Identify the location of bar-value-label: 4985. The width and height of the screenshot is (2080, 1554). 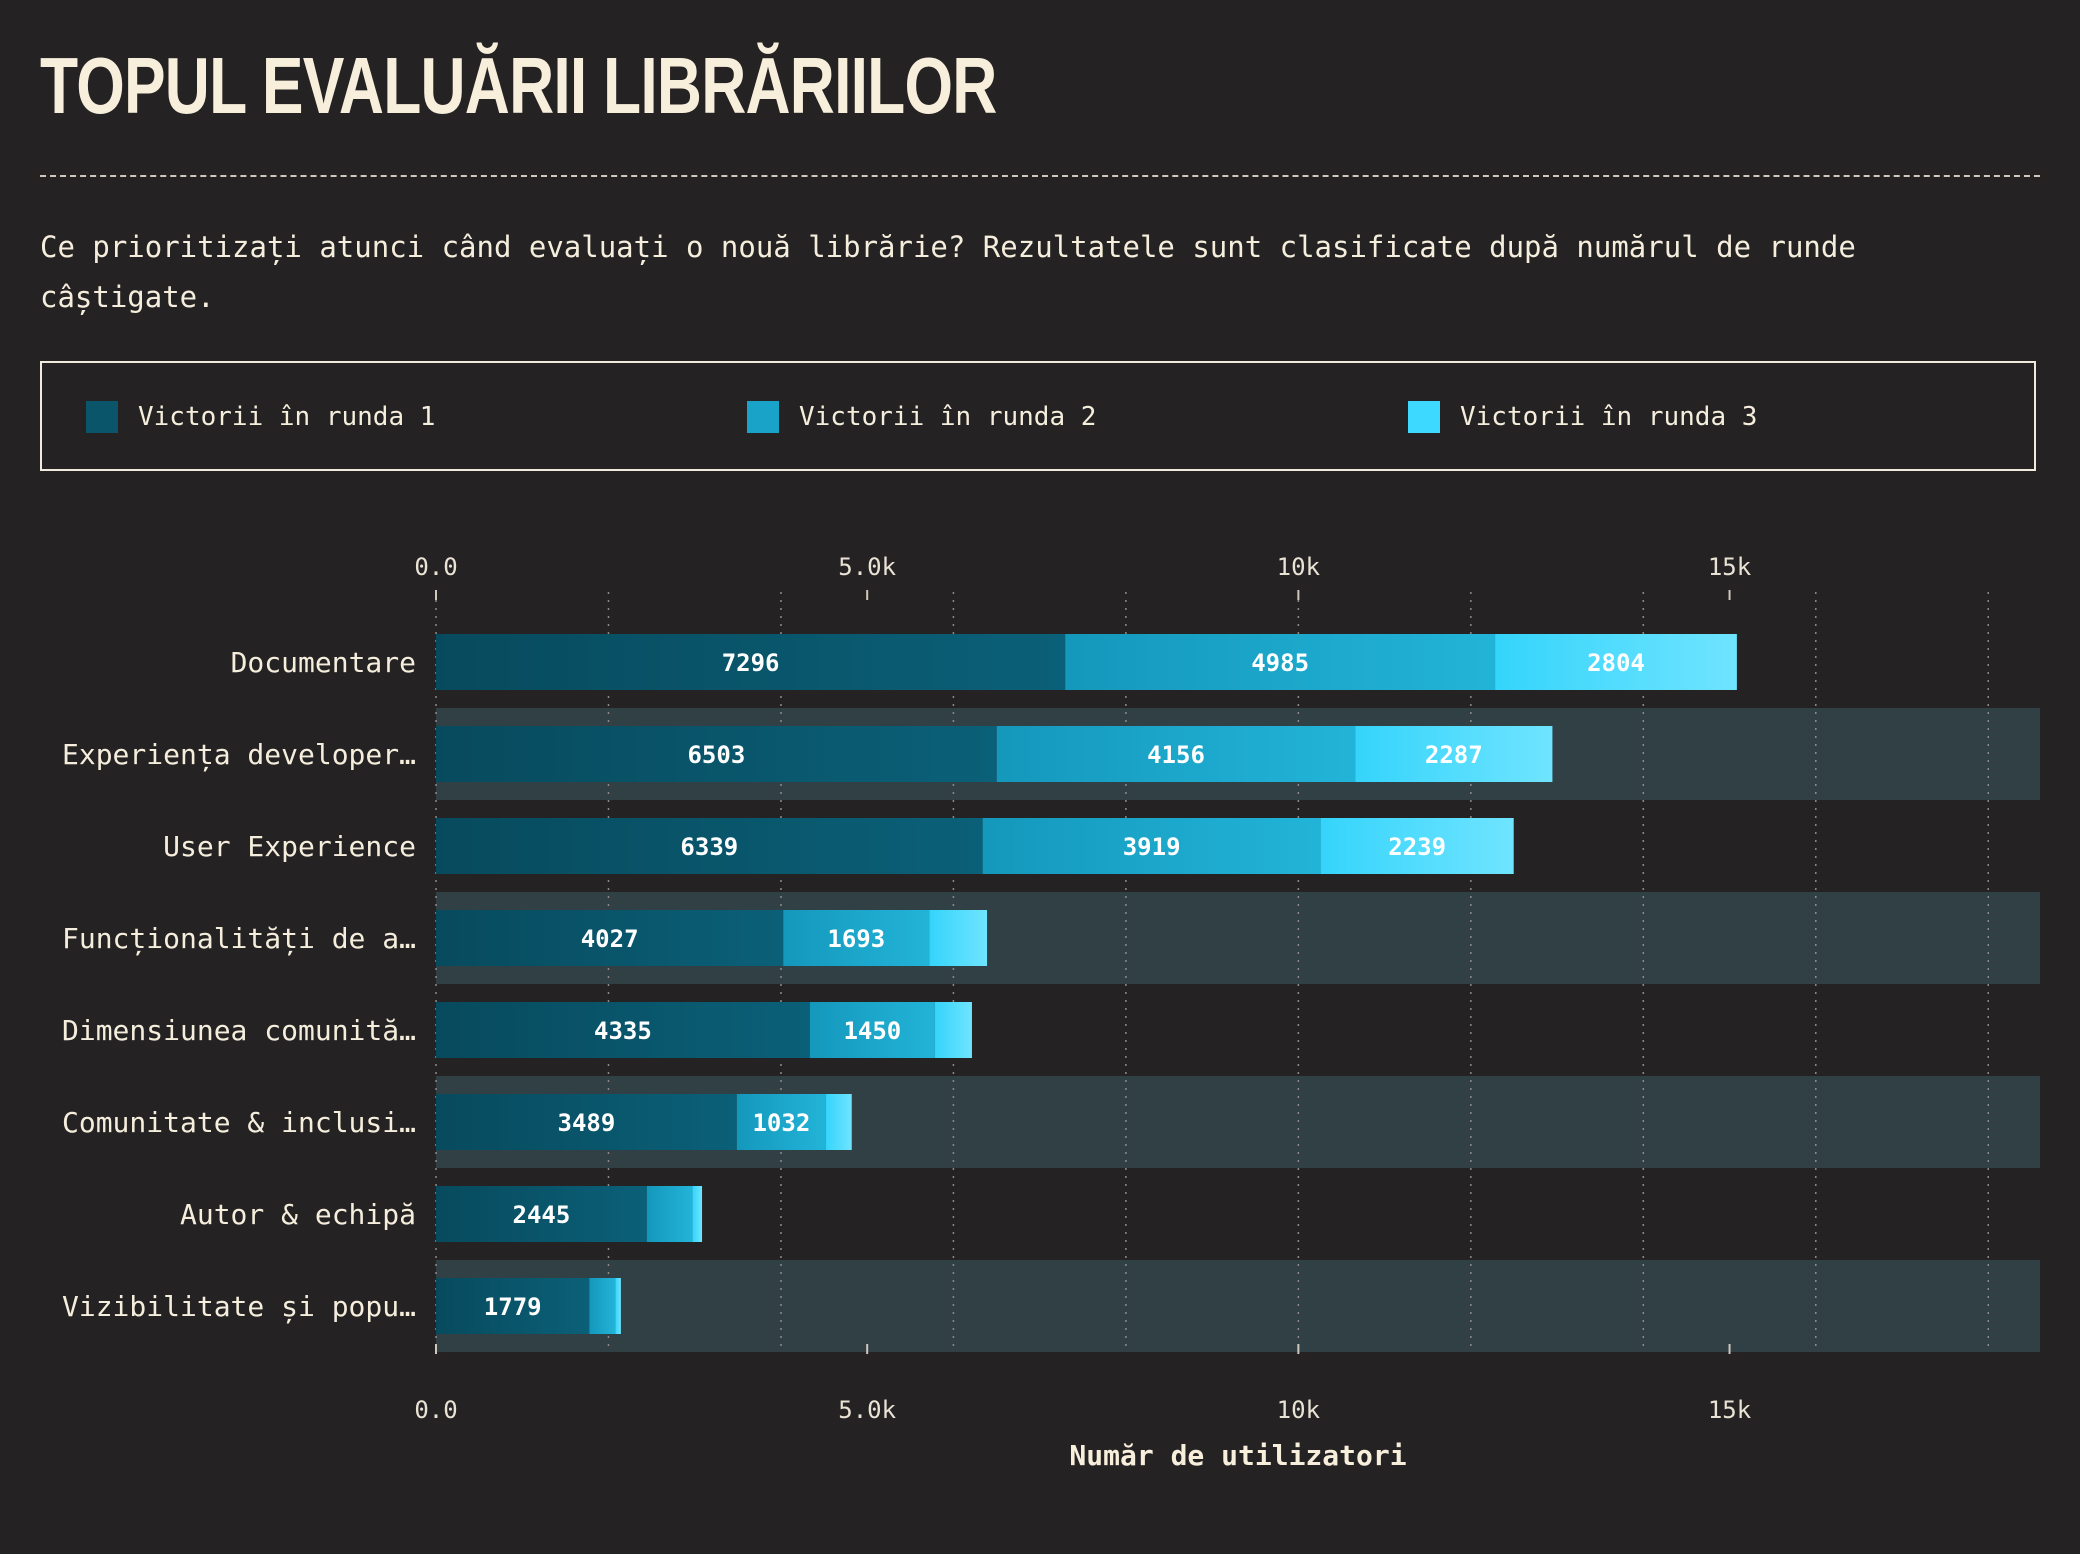
(1280, 663).